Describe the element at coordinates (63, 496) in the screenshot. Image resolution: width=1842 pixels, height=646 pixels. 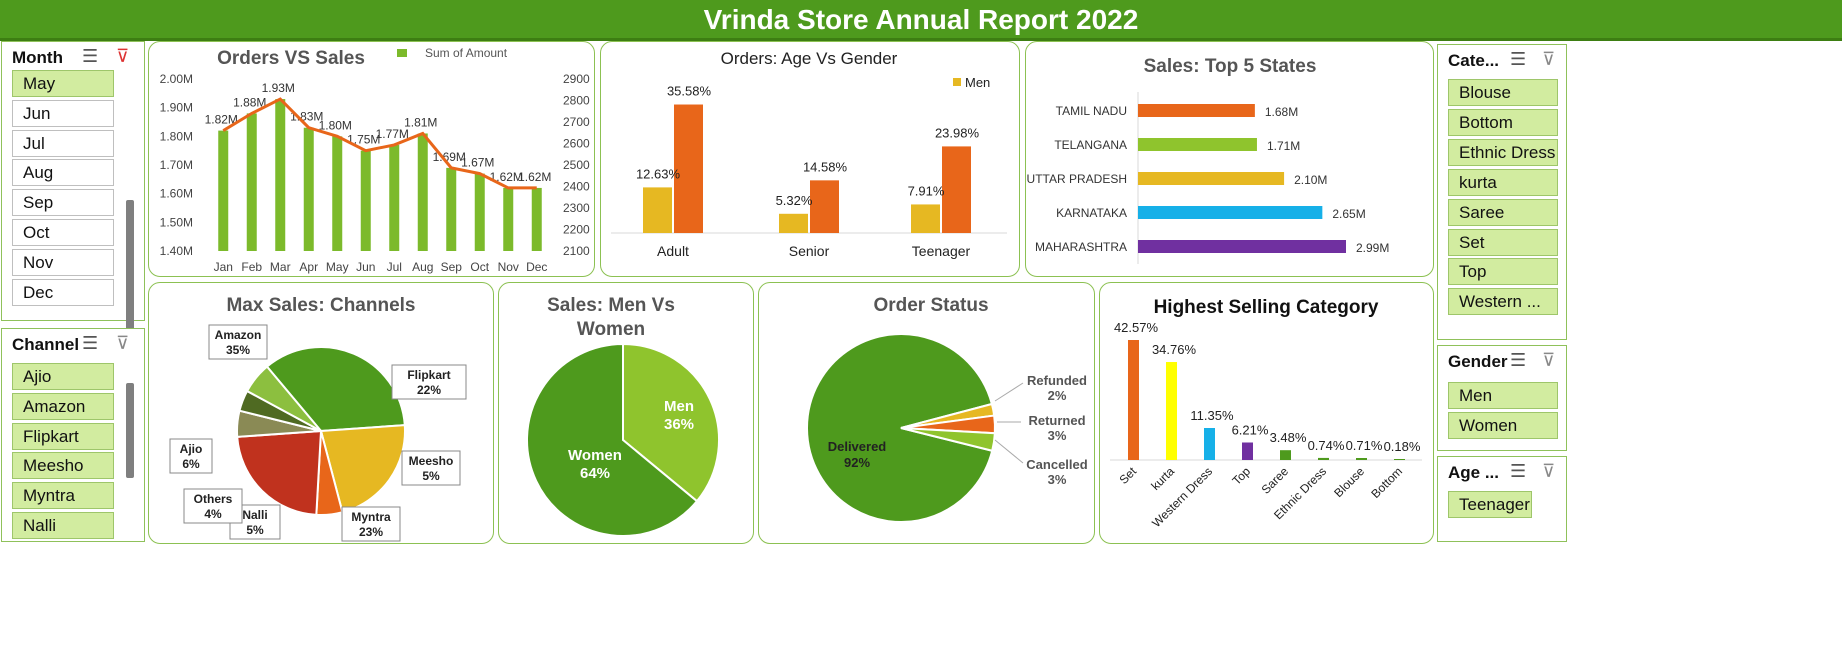
I see `channel-slicer-item: Myntra` at that location.